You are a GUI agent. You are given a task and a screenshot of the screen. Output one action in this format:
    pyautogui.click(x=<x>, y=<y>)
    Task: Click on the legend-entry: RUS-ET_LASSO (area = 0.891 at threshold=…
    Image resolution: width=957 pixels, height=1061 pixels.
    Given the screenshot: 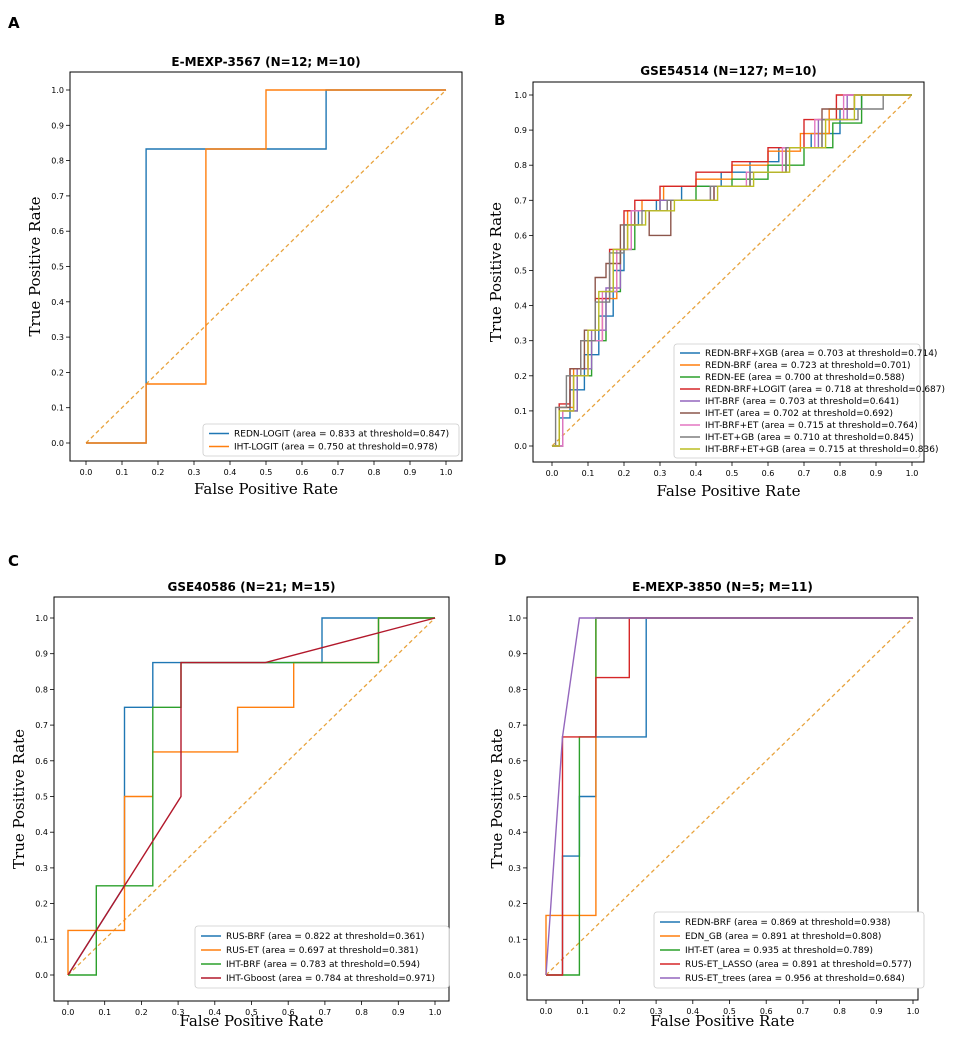 What is the action you would take?
    pyautogui.click(x=798, y=965)
    